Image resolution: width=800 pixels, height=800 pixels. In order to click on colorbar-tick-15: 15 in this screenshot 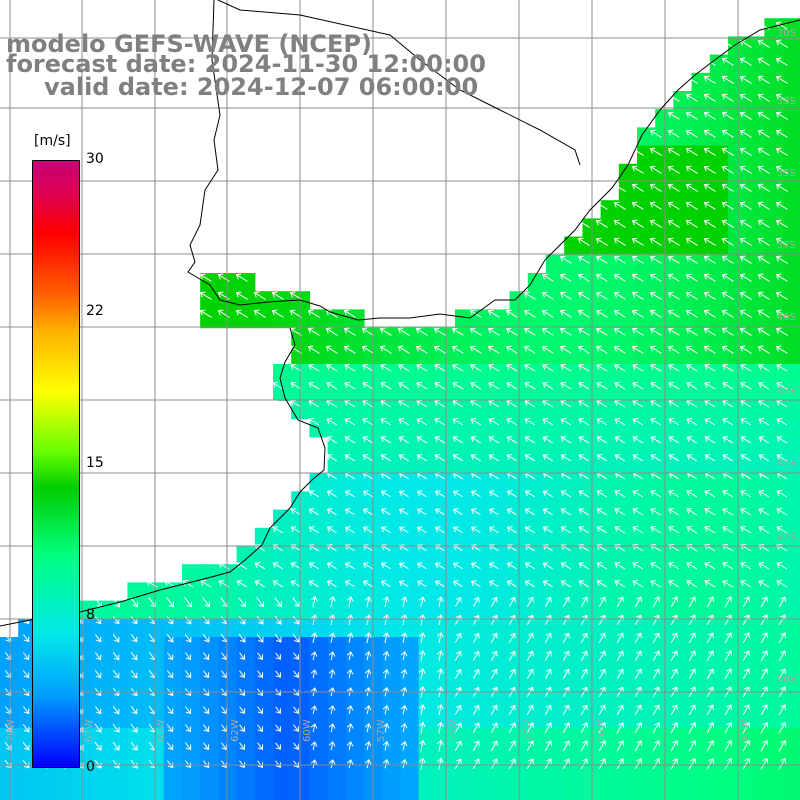, I will do `click(95, 463)`.